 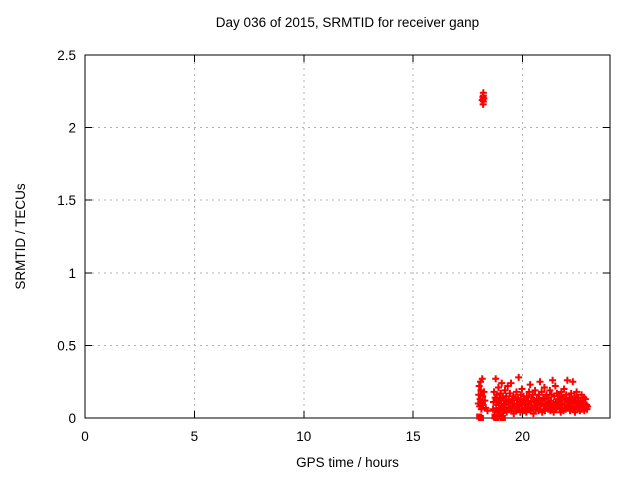 I want to click on y-tick-label: 0, so click(x=72, y=418).